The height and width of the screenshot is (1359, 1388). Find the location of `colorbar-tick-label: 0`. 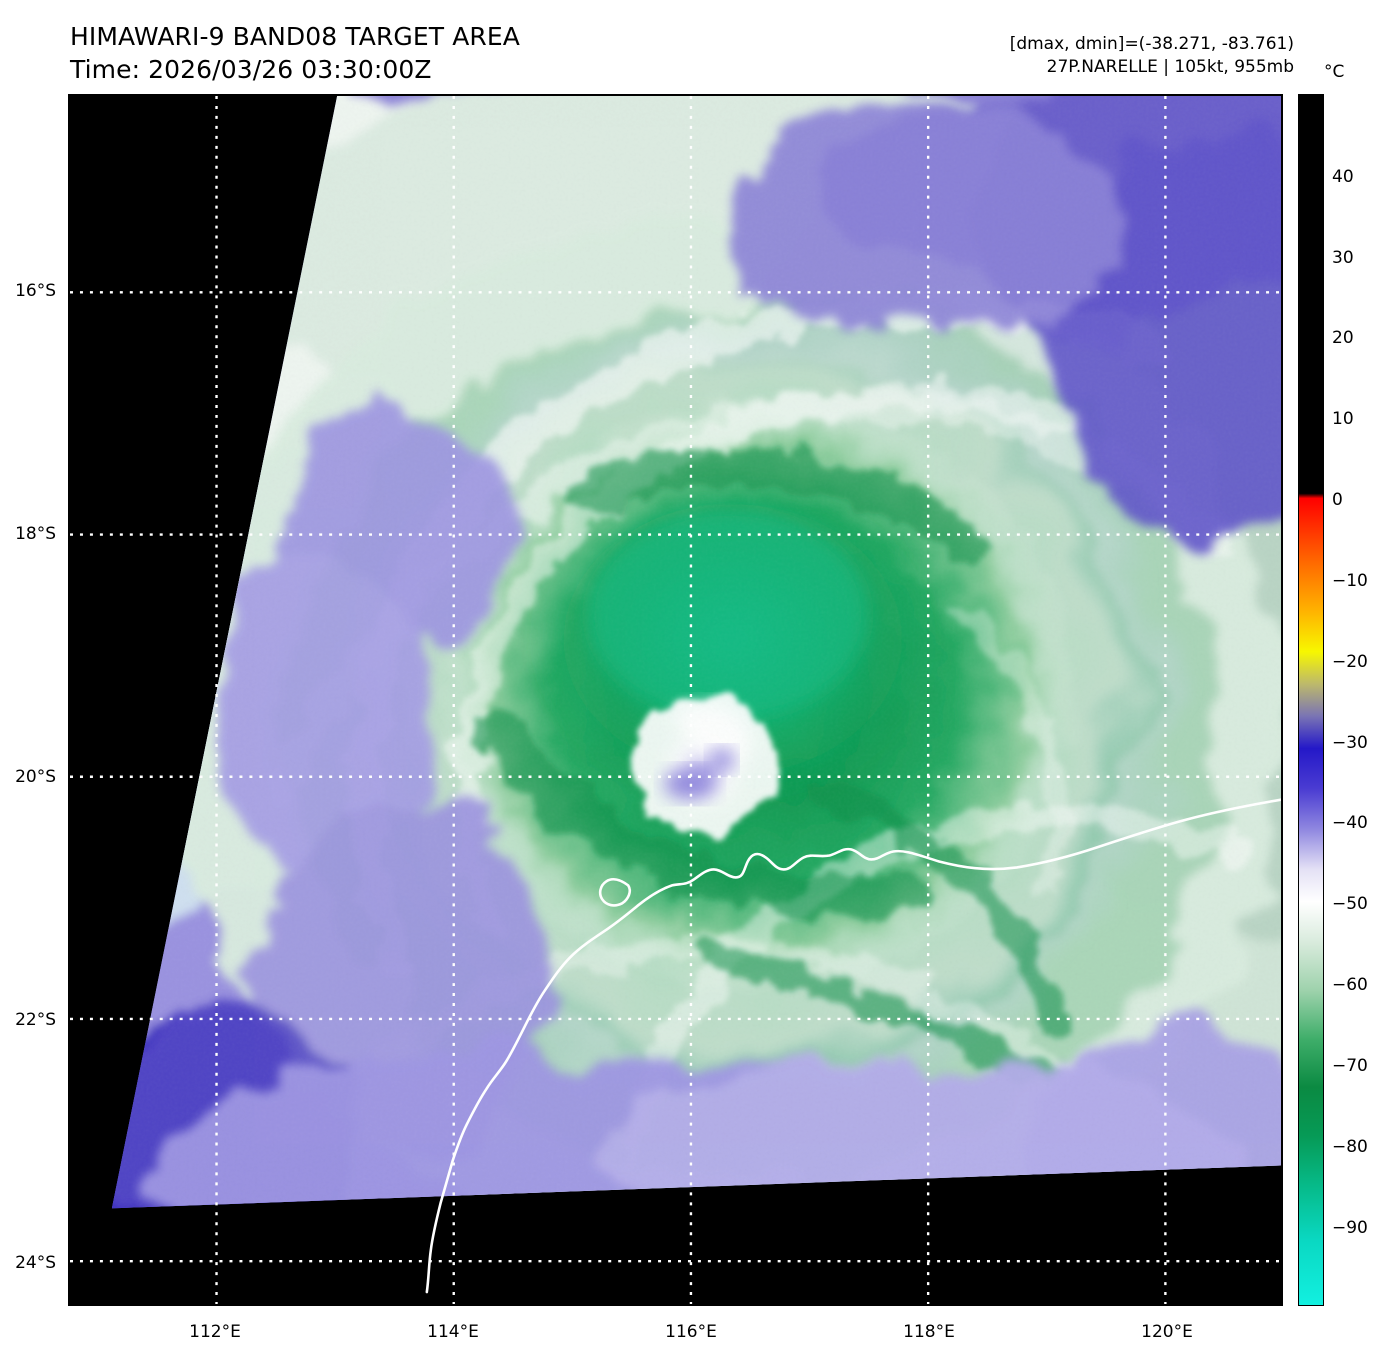

colorbar-tick-label: 0 is located at coordinates (1337, 500).